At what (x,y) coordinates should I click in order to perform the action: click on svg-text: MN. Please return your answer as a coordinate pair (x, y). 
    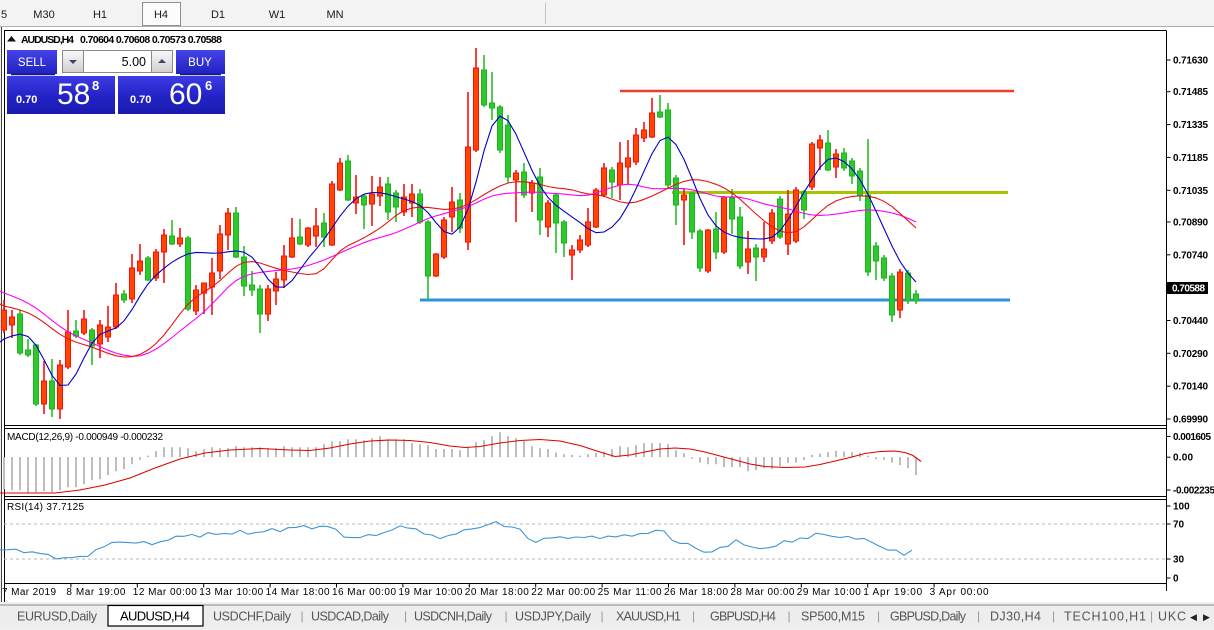
    Looking at the image, I should click on (334, 15).